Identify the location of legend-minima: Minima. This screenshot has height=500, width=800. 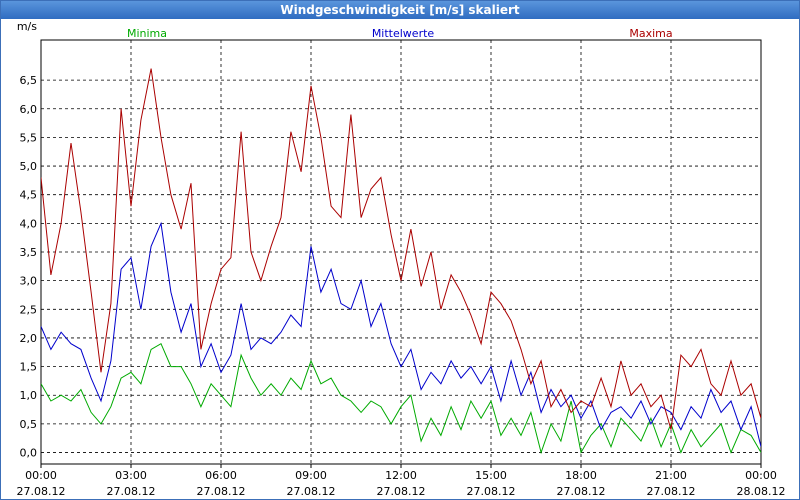
(147, 33).